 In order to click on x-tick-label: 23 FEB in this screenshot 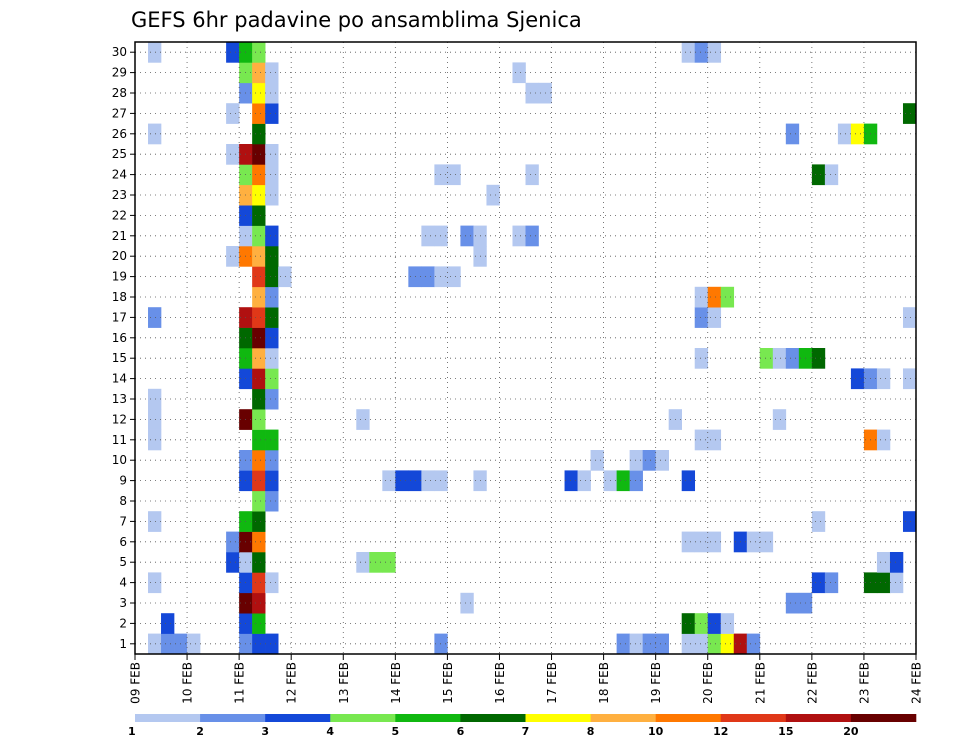, I will do `click(864, 683)`.